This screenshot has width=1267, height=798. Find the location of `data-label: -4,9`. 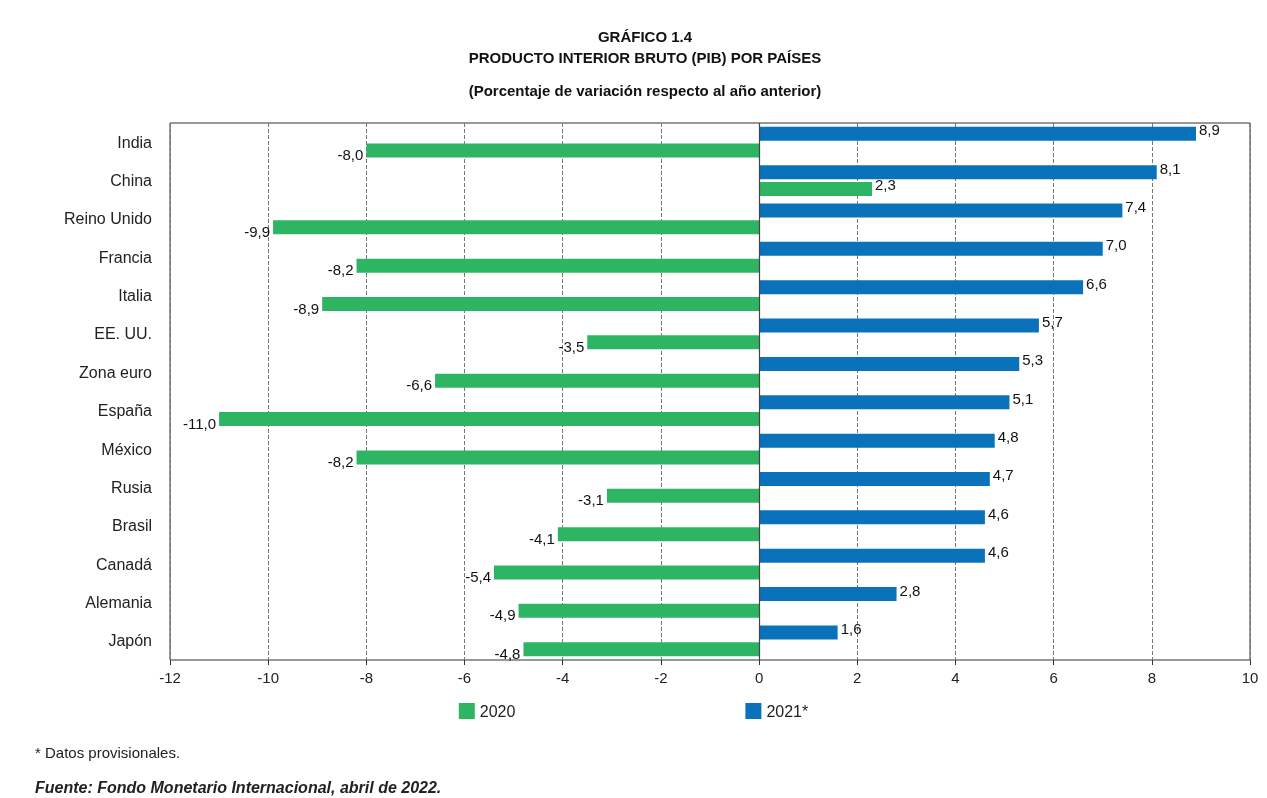

data-label: -4,9 is located at coordinates (502, 615).